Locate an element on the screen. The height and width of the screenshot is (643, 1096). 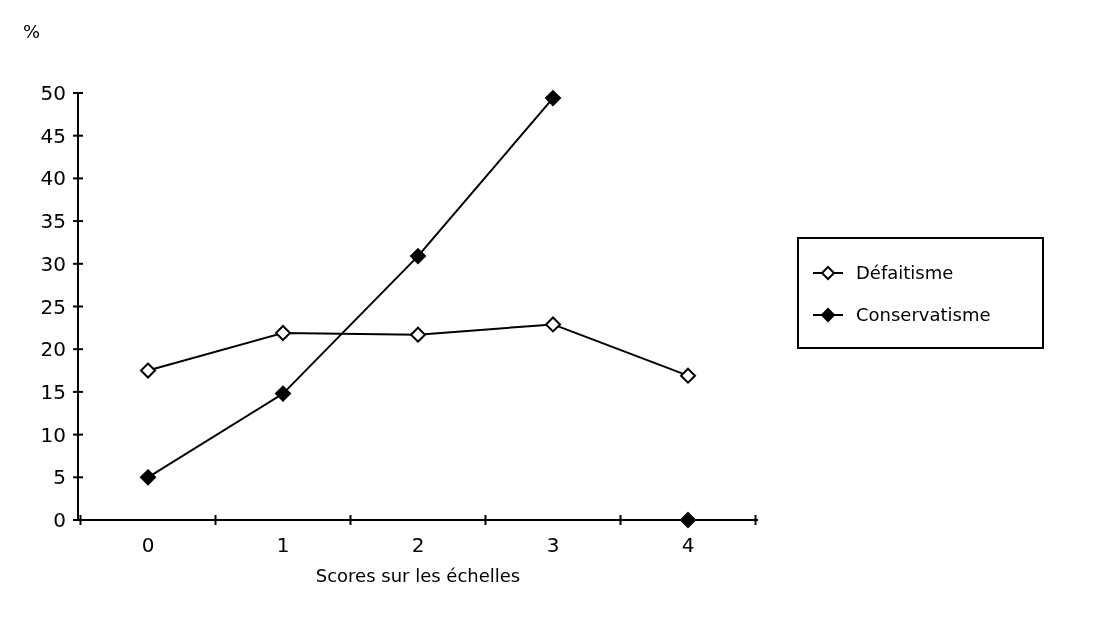
y-tick-label: 50 is located at coordinates (53, 93).